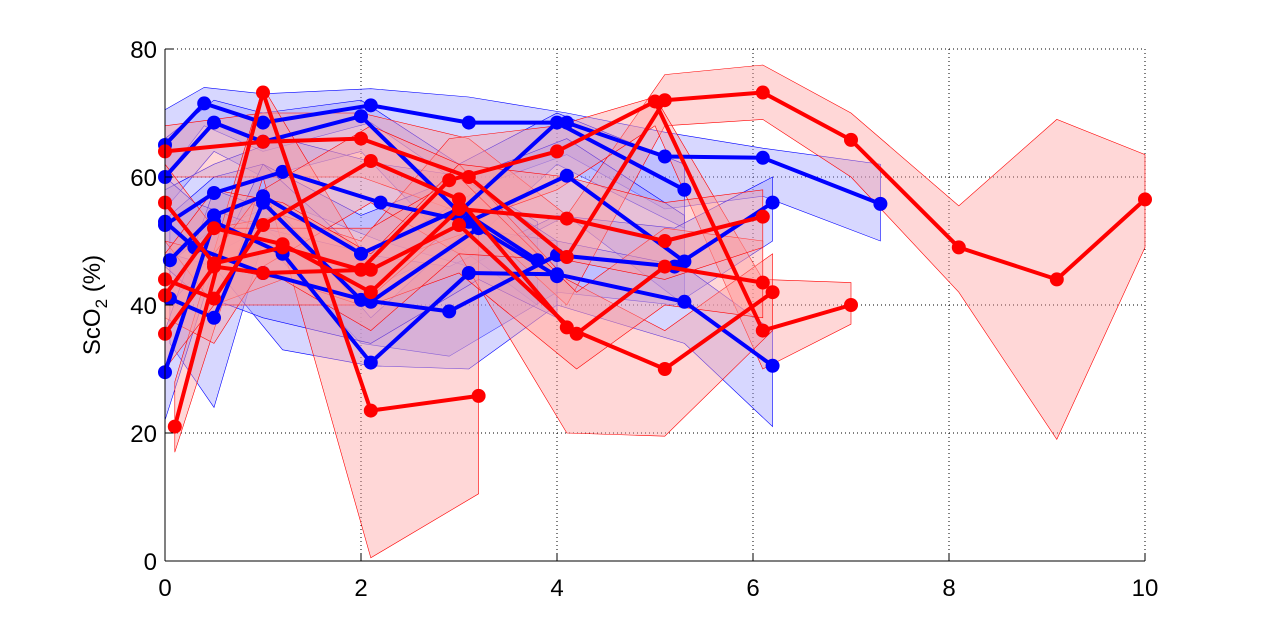 The height and width of the screenshot is (633, 1266). I want to click on y-tick-label: 60, so click(143, 178).